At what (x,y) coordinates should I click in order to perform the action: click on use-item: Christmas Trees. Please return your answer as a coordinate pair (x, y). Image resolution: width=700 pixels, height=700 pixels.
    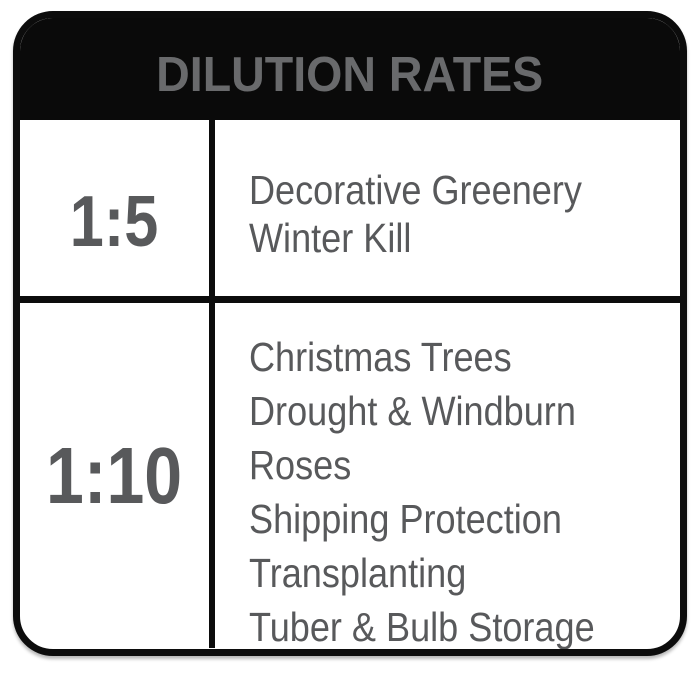
    Looking at the image, I should click on (380, 357).